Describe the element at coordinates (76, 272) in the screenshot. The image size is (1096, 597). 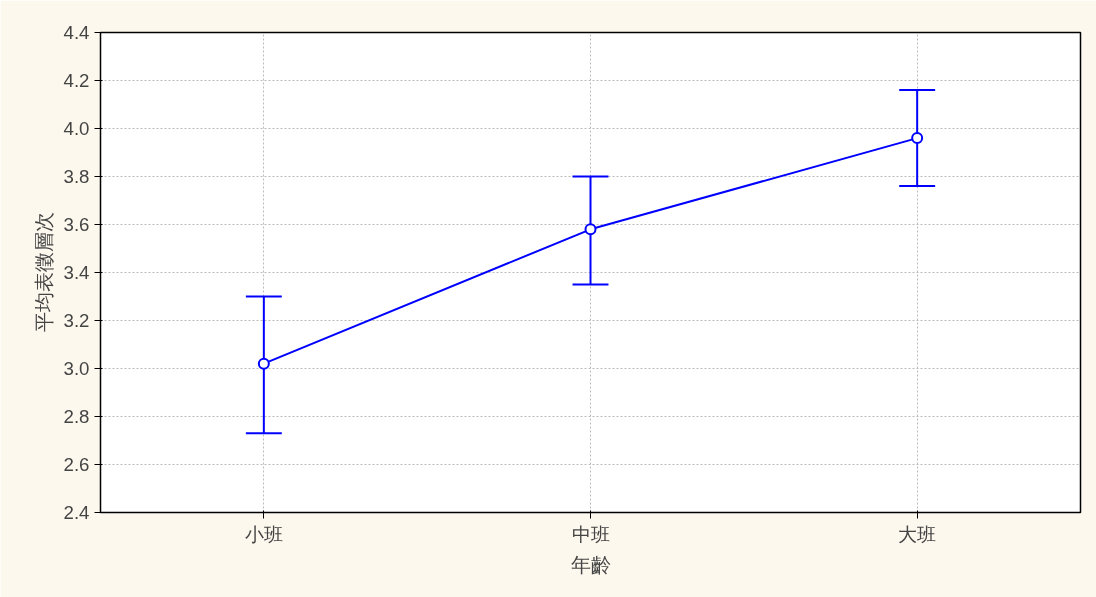
I see `y-tick-label: 3.4` at that location.